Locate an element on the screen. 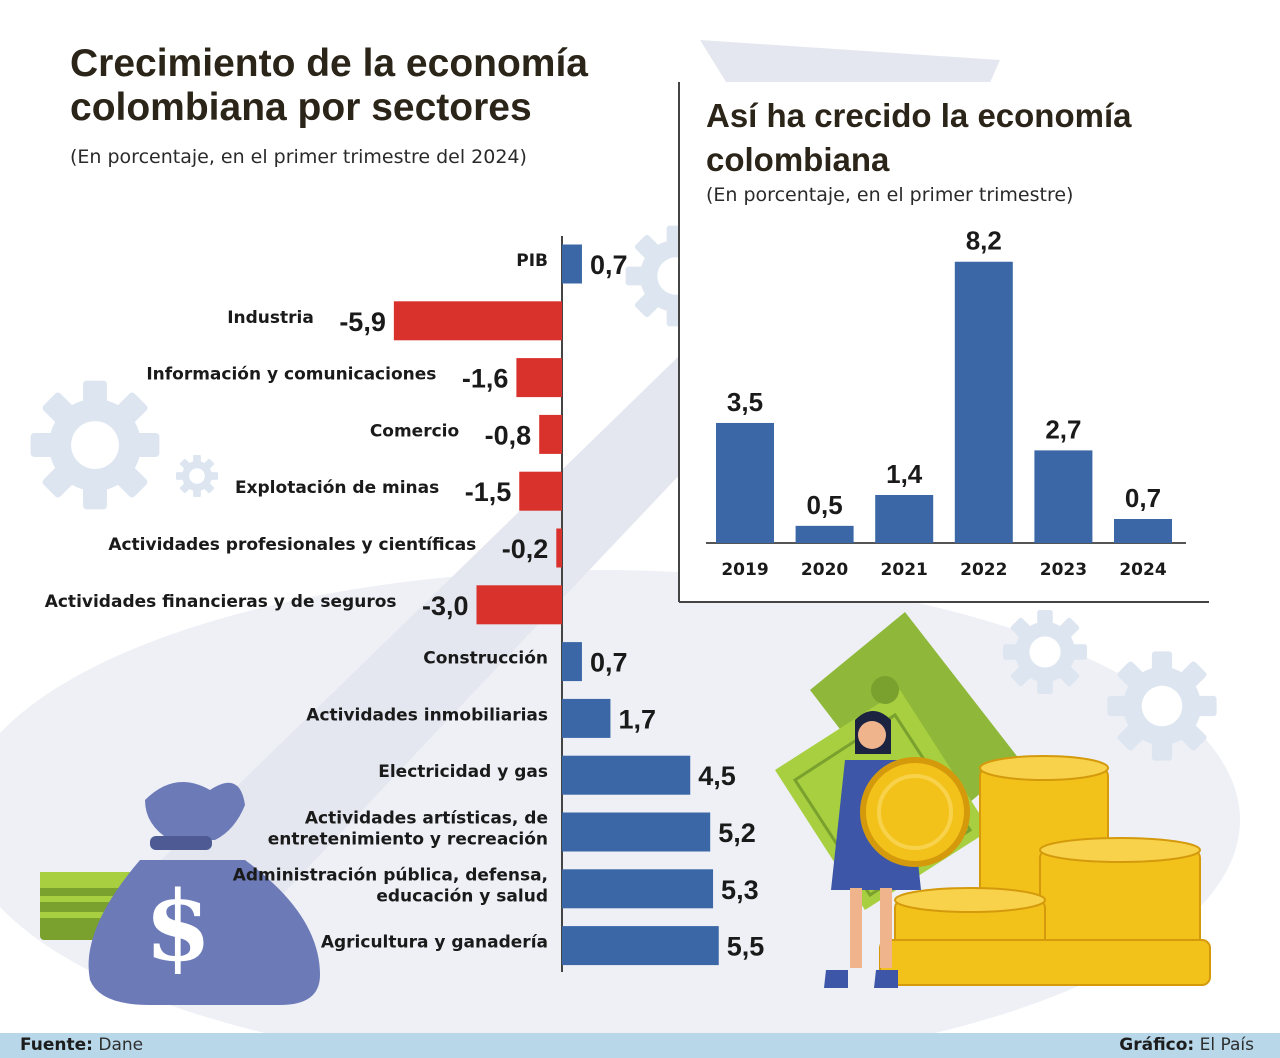 The height and width of the screenshot is (1058, 1280). sector-label: Información y comunicaciones is located at coordinates (291, 375).